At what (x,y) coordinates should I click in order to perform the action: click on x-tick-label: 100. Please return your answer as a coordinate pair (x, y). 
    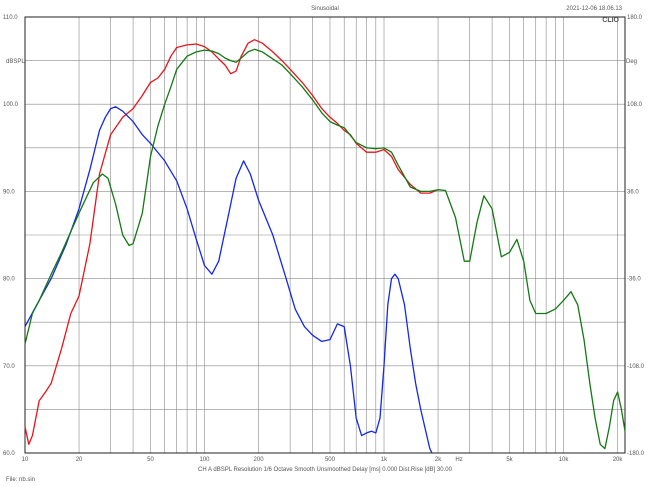
    Looking at the image, I should click on (205, 460).